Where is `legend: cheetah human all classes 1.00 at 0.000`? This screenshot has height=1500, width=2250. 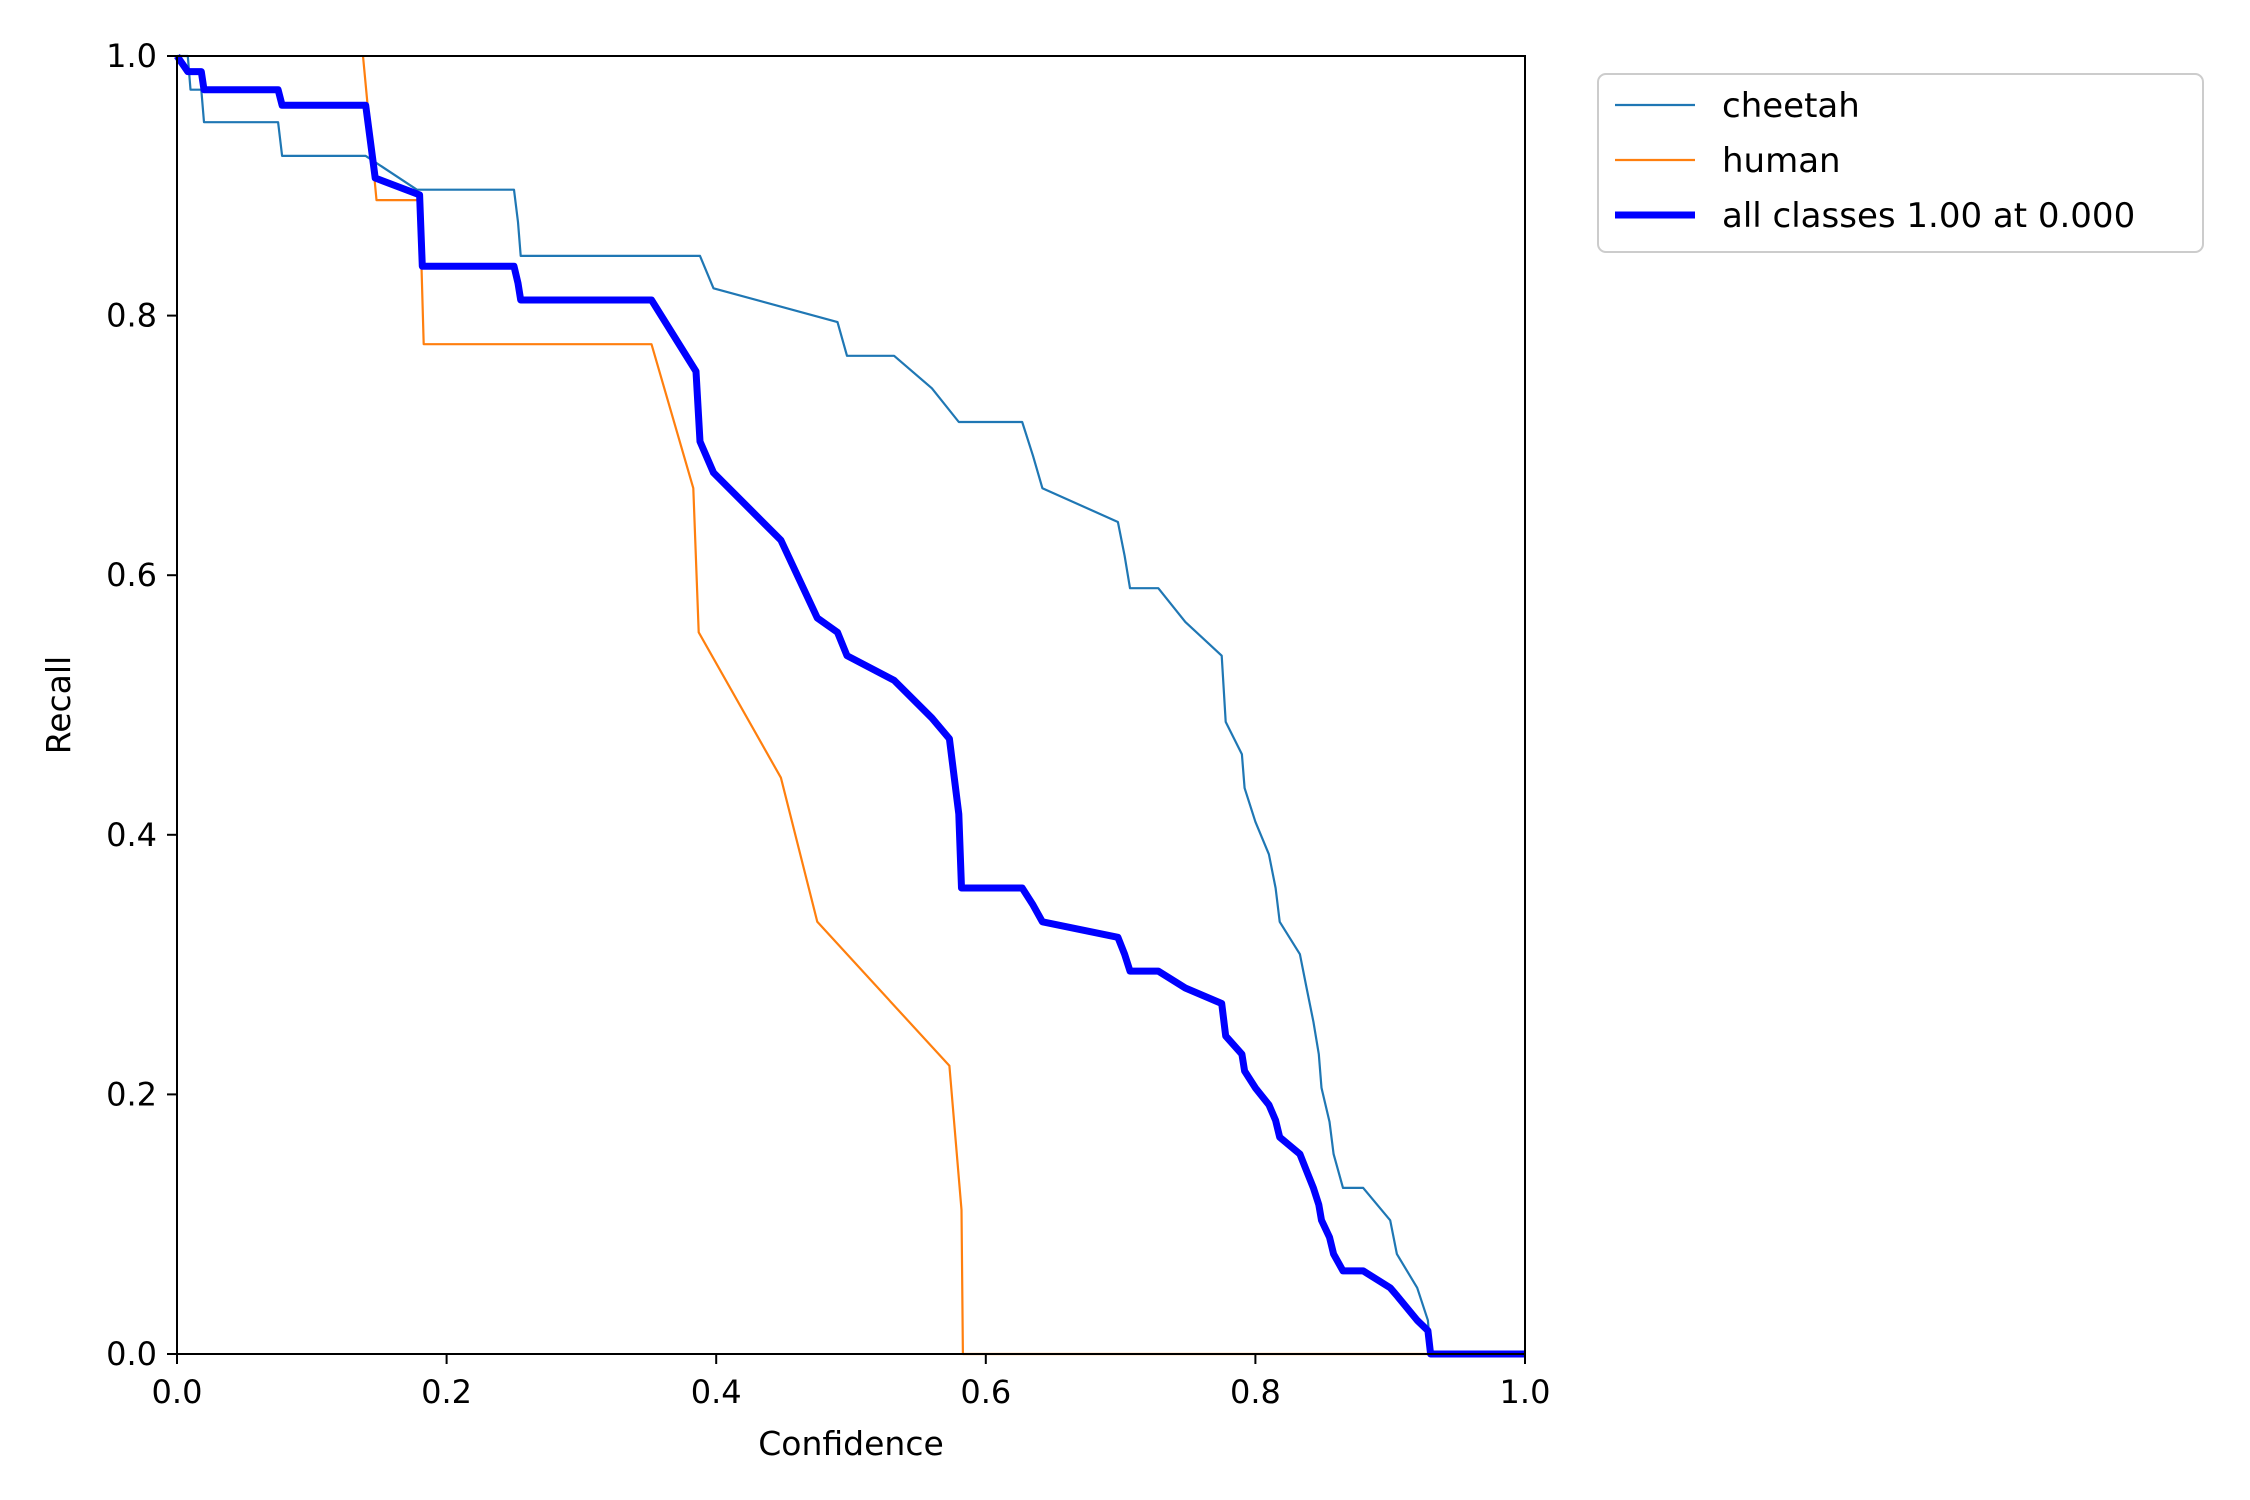
legend: cheetah human all classes 1.00 at 0.000 is located at coordinates (1900, 163).